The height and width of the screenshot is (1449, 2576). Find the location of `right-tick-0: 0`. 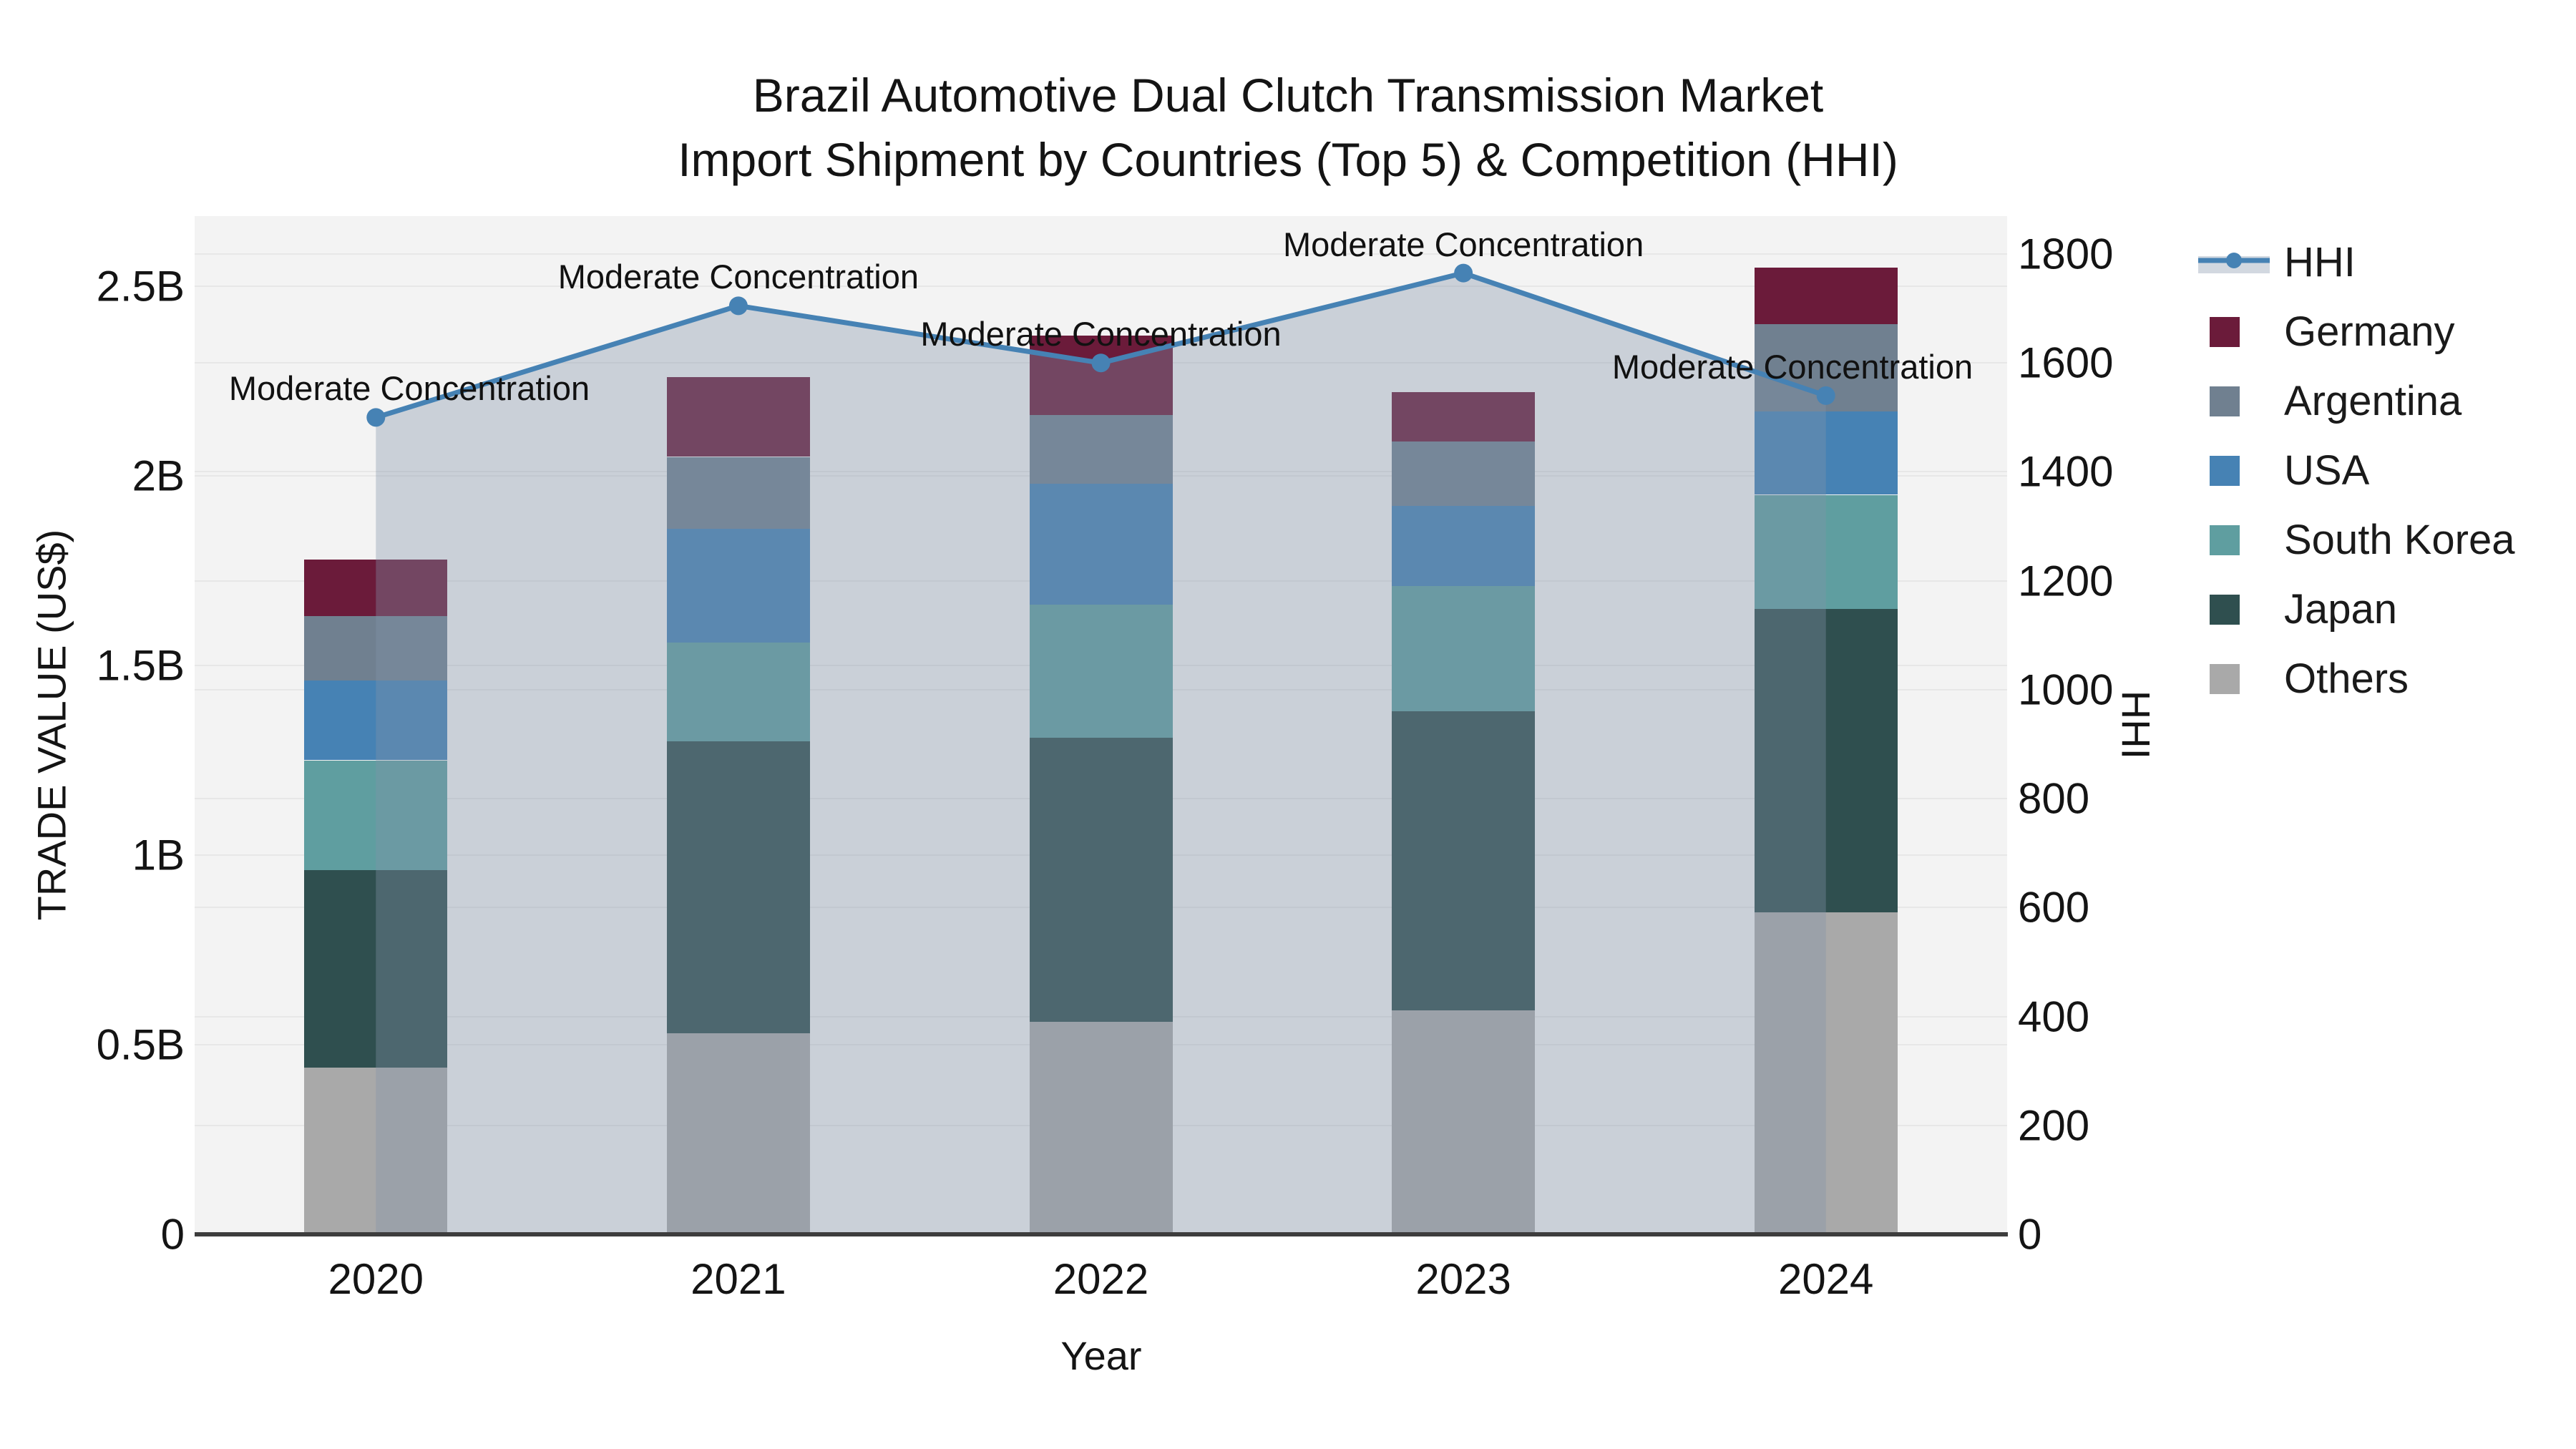

right-tick-0: 0 is located at coordinates (2030, 1234).